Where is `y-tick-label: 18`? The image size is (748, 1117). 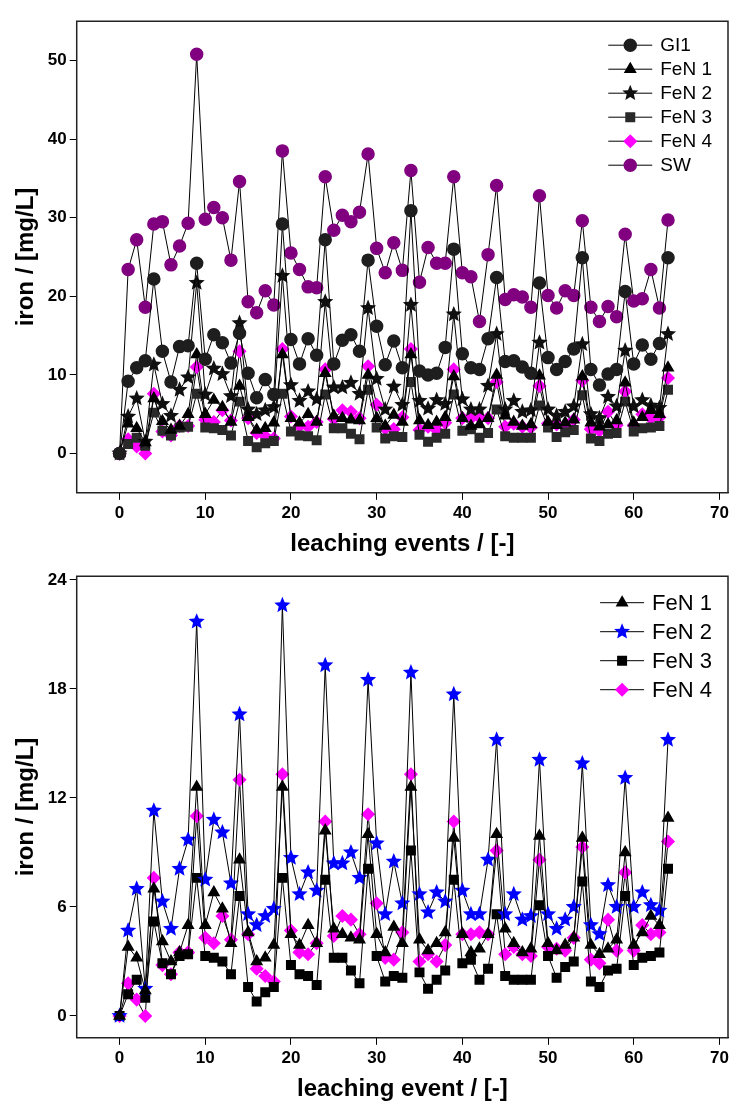 y-tick-label: 18 is located at coordinates (57, 688).